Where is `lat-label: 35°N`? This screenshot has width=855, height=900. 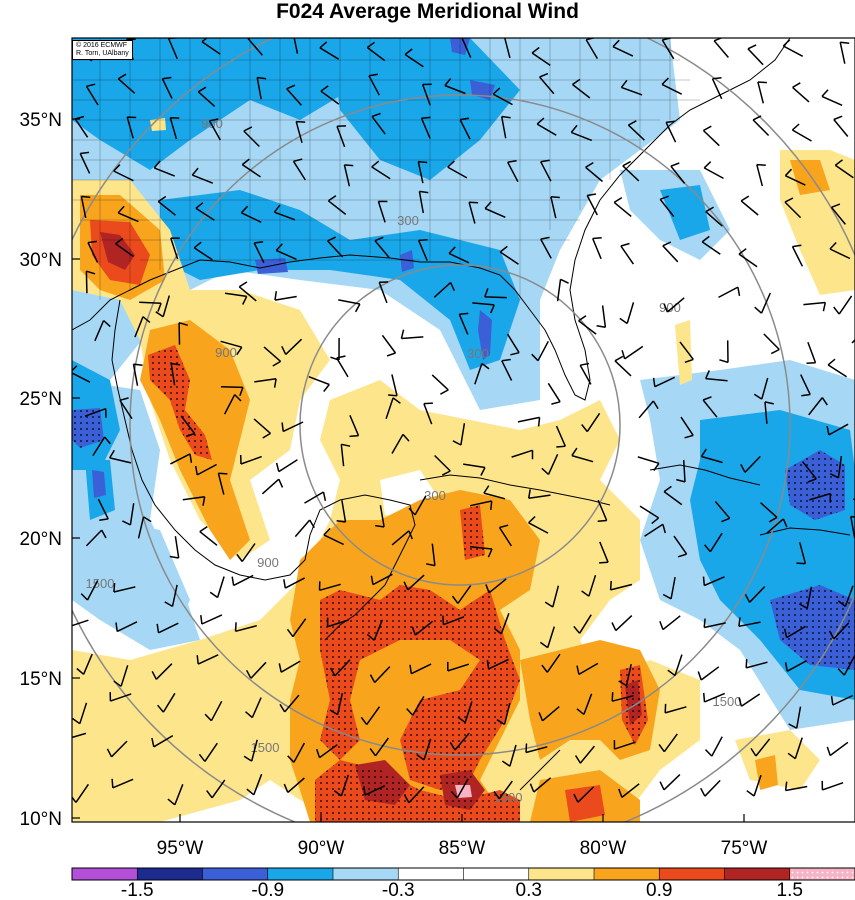
lat-label: 35°N is located at coordinates (41, 120).